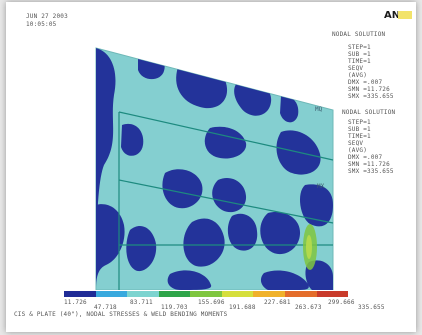 This screenshot has width=422, height=335. What do you see at coordinates (359, 129) in the screenshot?
I see `rp2-sub: SUB =1` at bounding box center [359, 129].